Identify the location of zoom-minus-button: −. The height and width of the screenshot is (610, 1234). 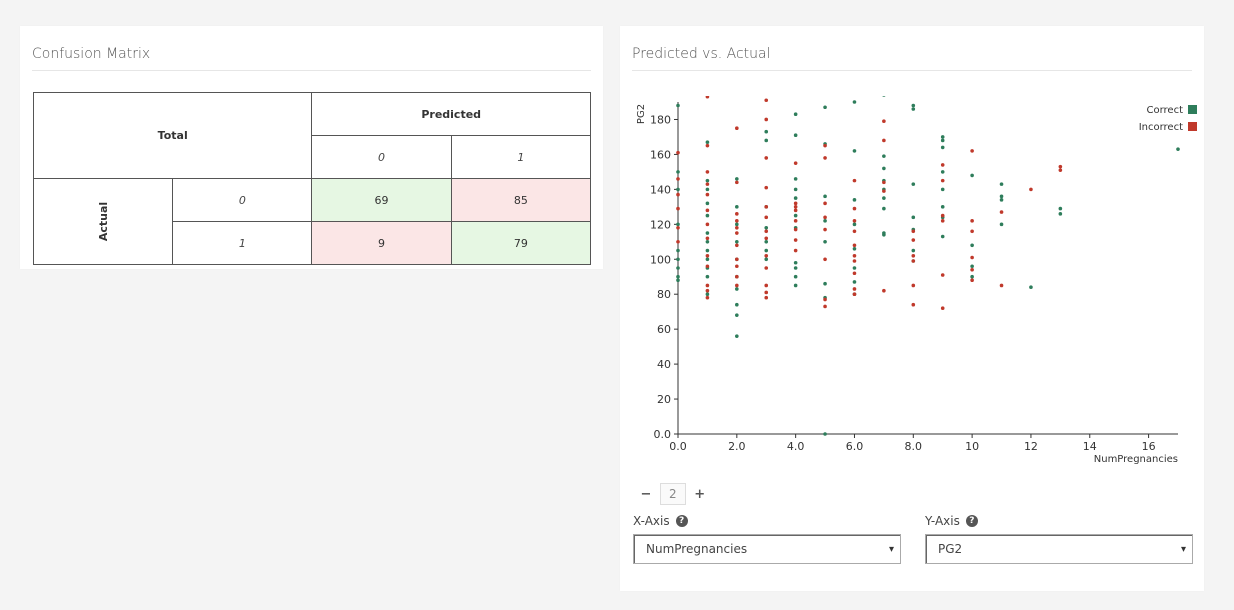
(646, 494).